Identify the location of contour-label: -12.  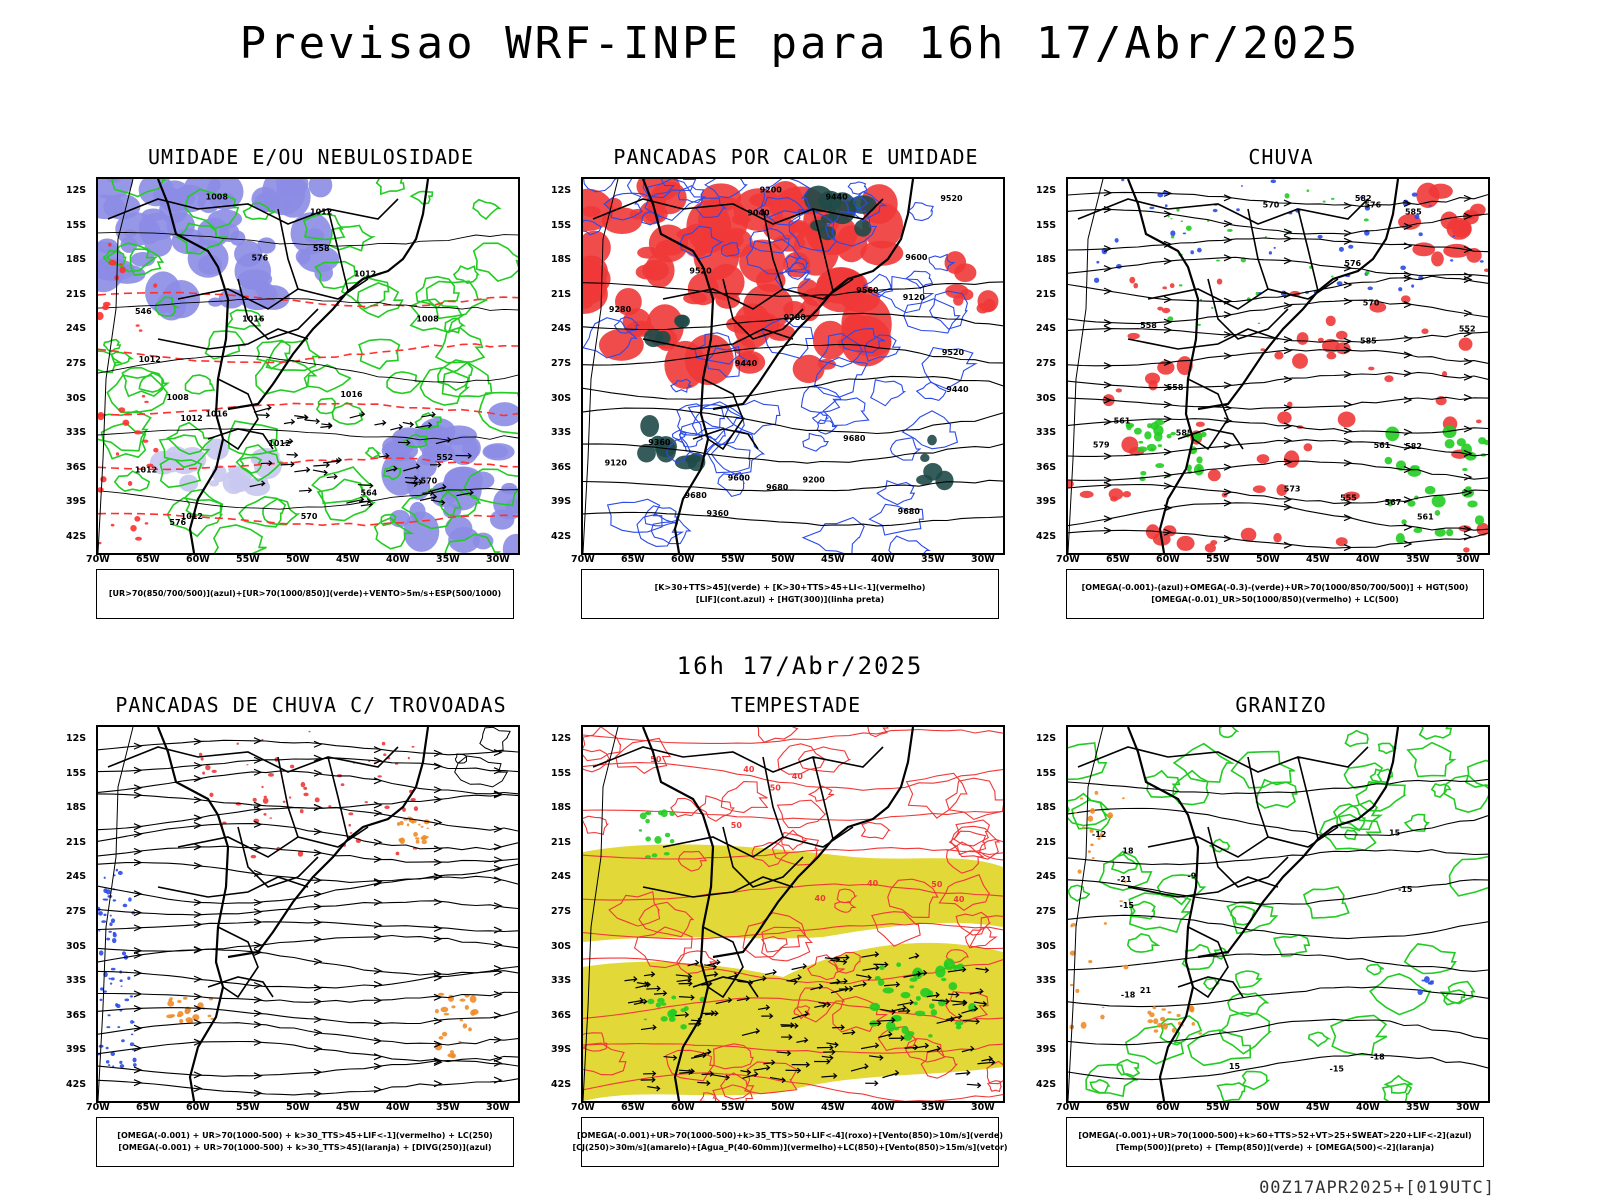
(1099, 834).